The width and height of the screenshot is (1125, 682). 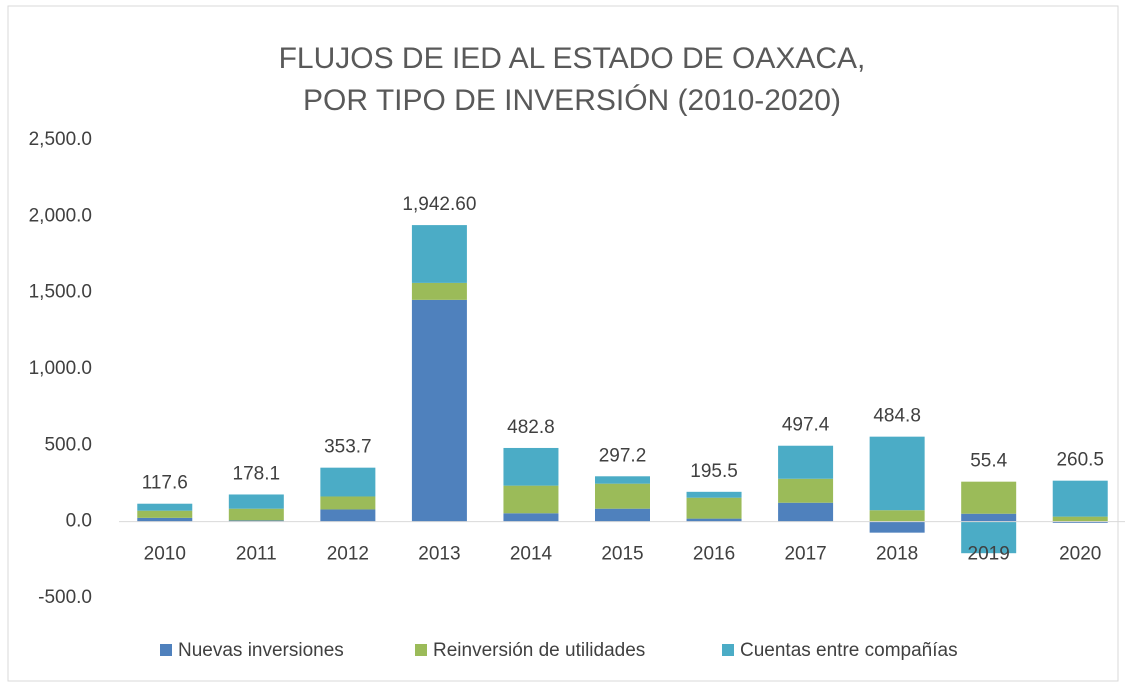 I want to click on x-tick-label: 2012, so click(x=348, y=554).